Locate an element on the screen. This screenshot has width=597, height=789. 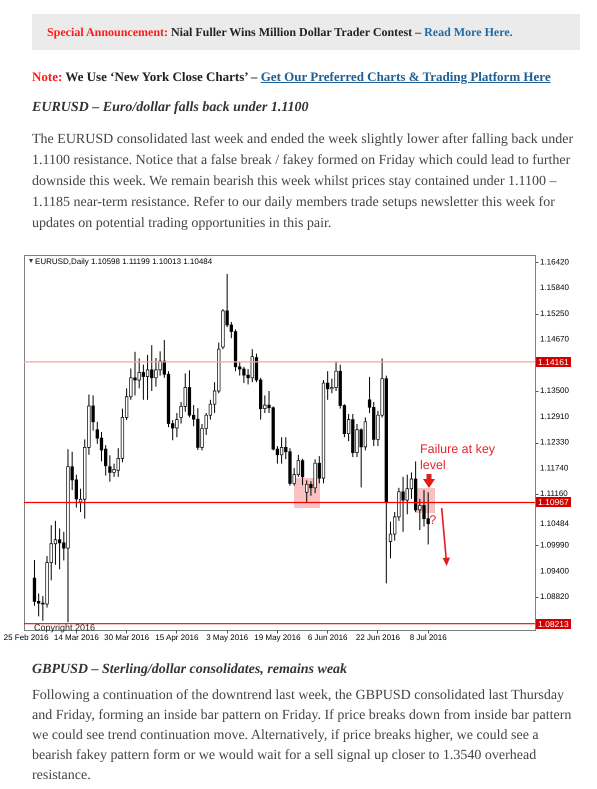
chart-subtitle: The EURUSD consolidated last week and ended the week slightly lower after falling back under 1.1100 resistance. Notice that a false break / fakey formed on Friday which could lead to further downside this week. We remain bearish this week whilst prices stay contained under 1.1100 – 1.1185 near-term resistance. Refer to our daily members trade setups newsletter this week for updates on potential trading opportunities in this pair. is located at coordinates (303, 182).